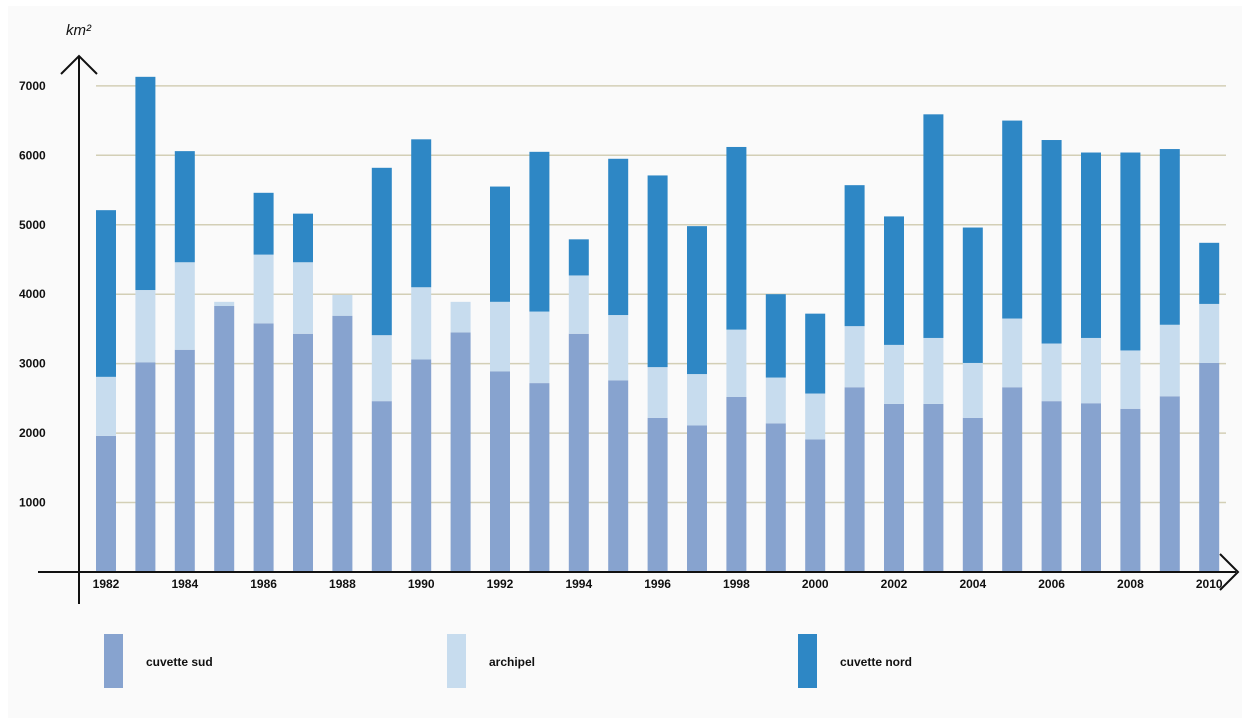 The image size is (1250, 727). Describe the element at coordinates (933, 343) in the screenshot. I see `bar-stack-2003` at that location.